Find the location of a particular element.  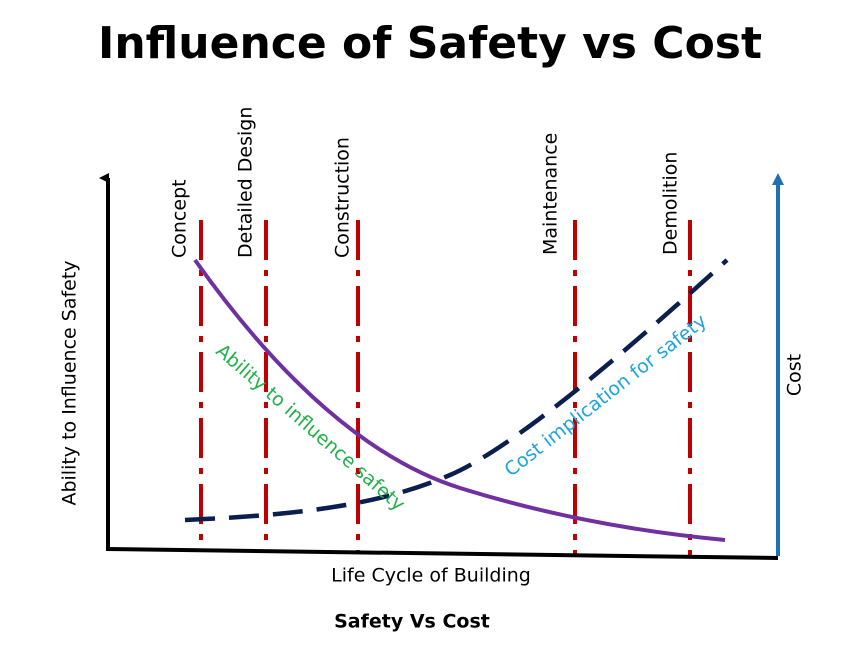

cost-label: Cost implication for safety is located at coordinates (605, 395).